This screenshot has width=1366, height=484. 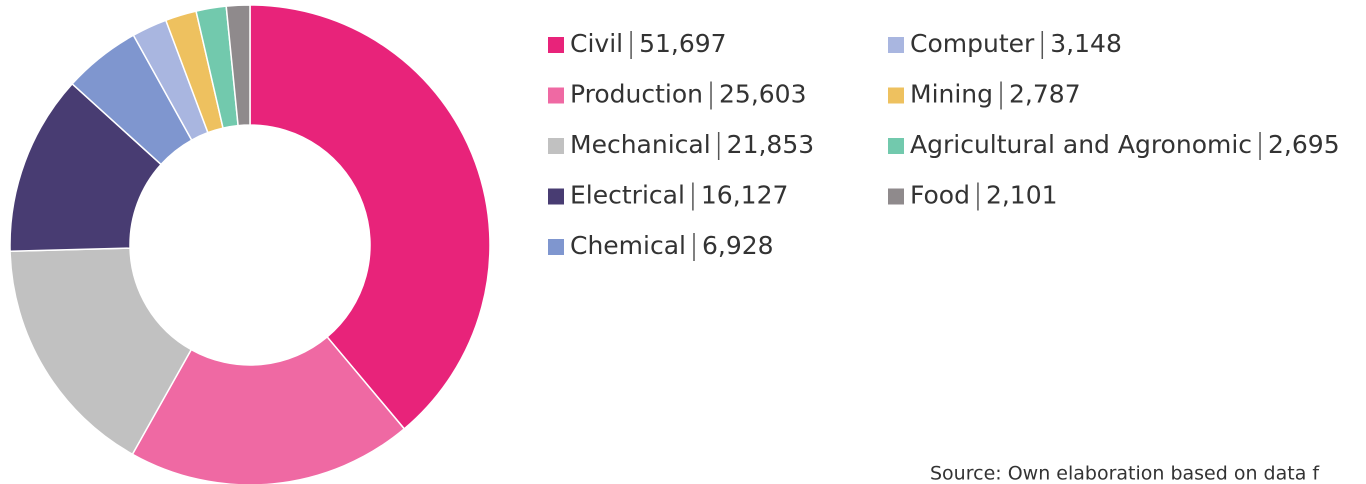 I want to click on legend-value: 25,603, so click(x=762, y=94).